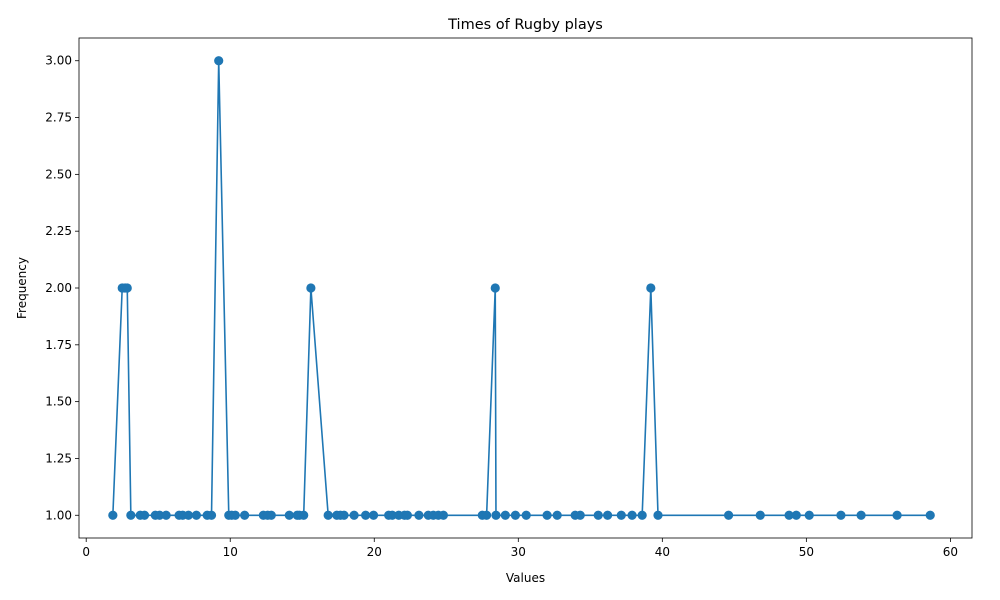 Image resolution: width=1000 pixels, height=600 pixels. I want to click on x-tick-label: 50, so click(806, 552).